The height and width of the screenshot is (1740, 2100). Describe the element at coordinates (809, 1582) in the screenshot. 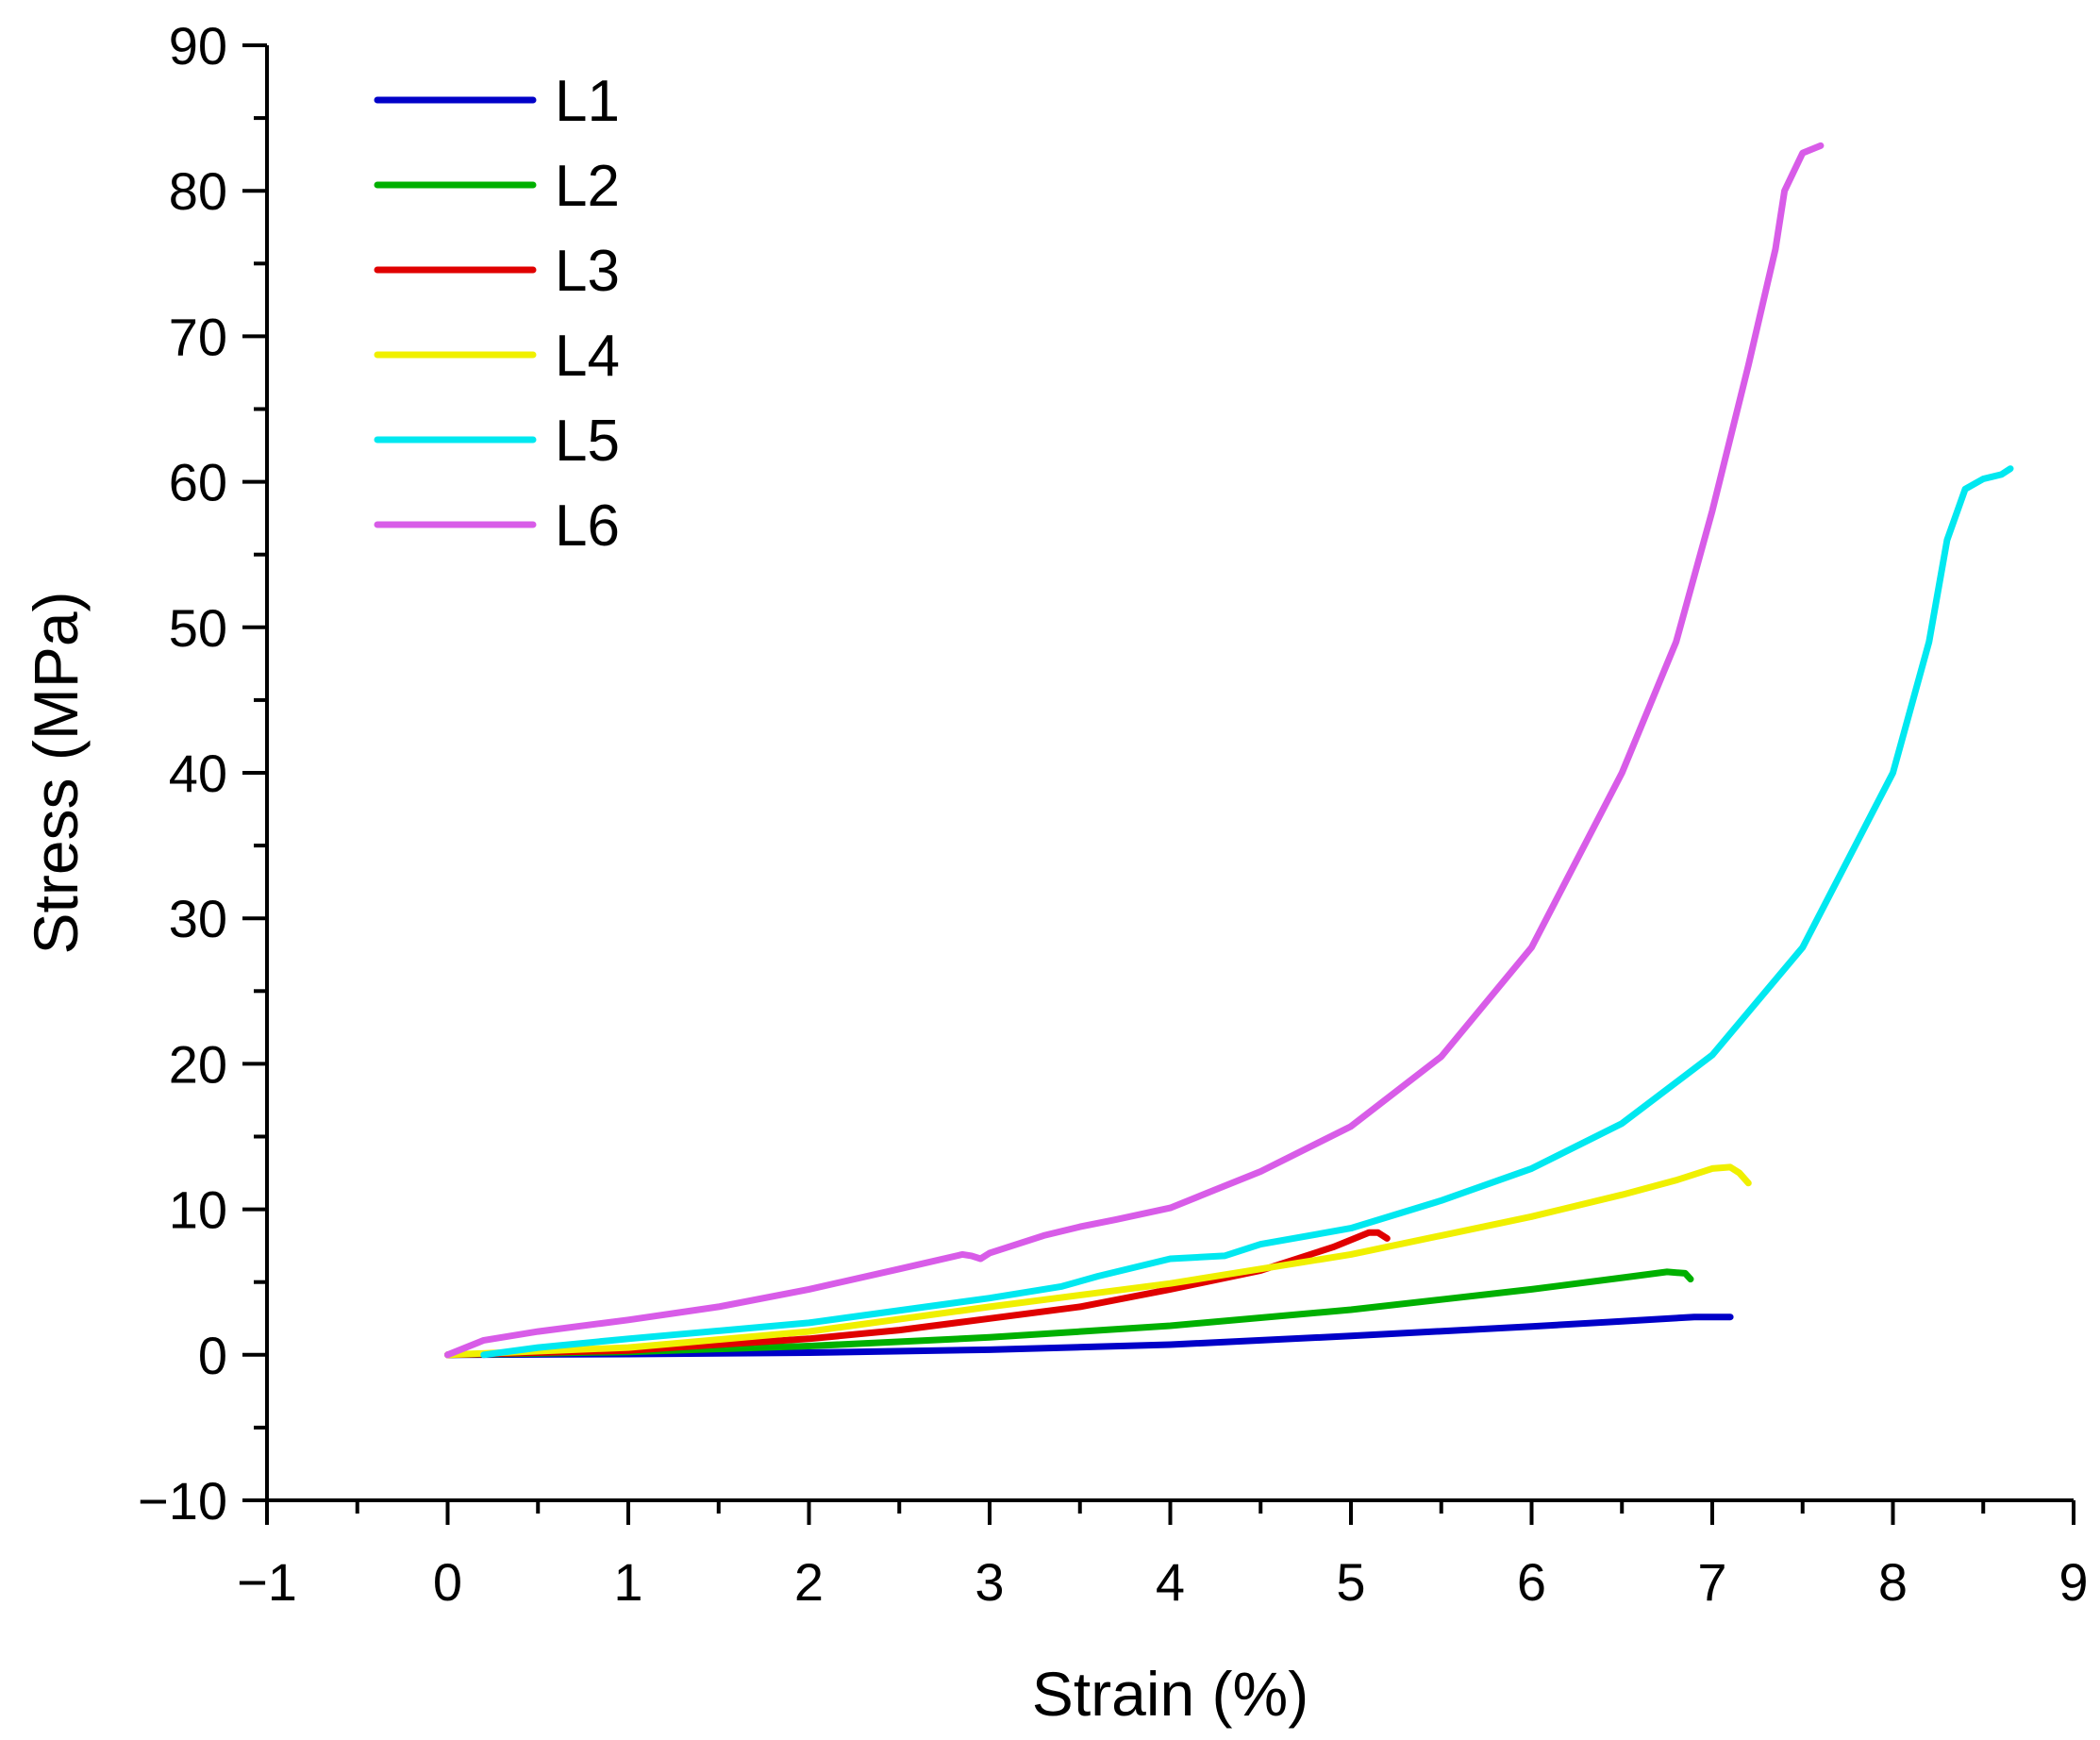

I see `x-tick-label: 2` at that location.